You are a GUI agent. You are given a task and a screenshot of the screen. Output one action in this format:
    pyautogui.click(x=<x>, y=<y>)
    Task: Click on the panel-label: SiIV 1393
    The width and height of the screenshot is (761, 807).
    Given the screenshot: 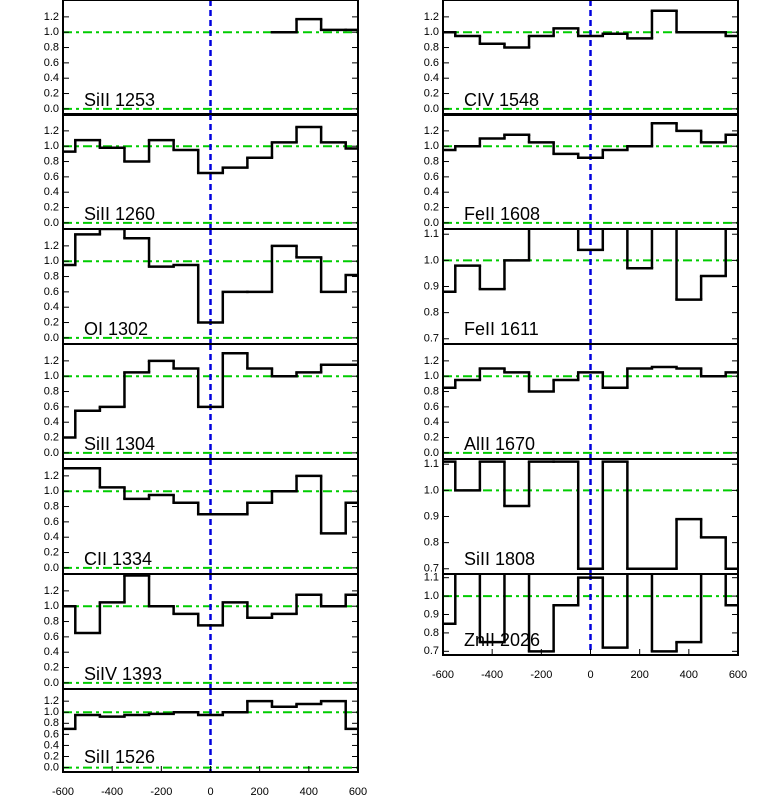 What is the action you would take?
    pyautogui.click(x=123, y=674)
    